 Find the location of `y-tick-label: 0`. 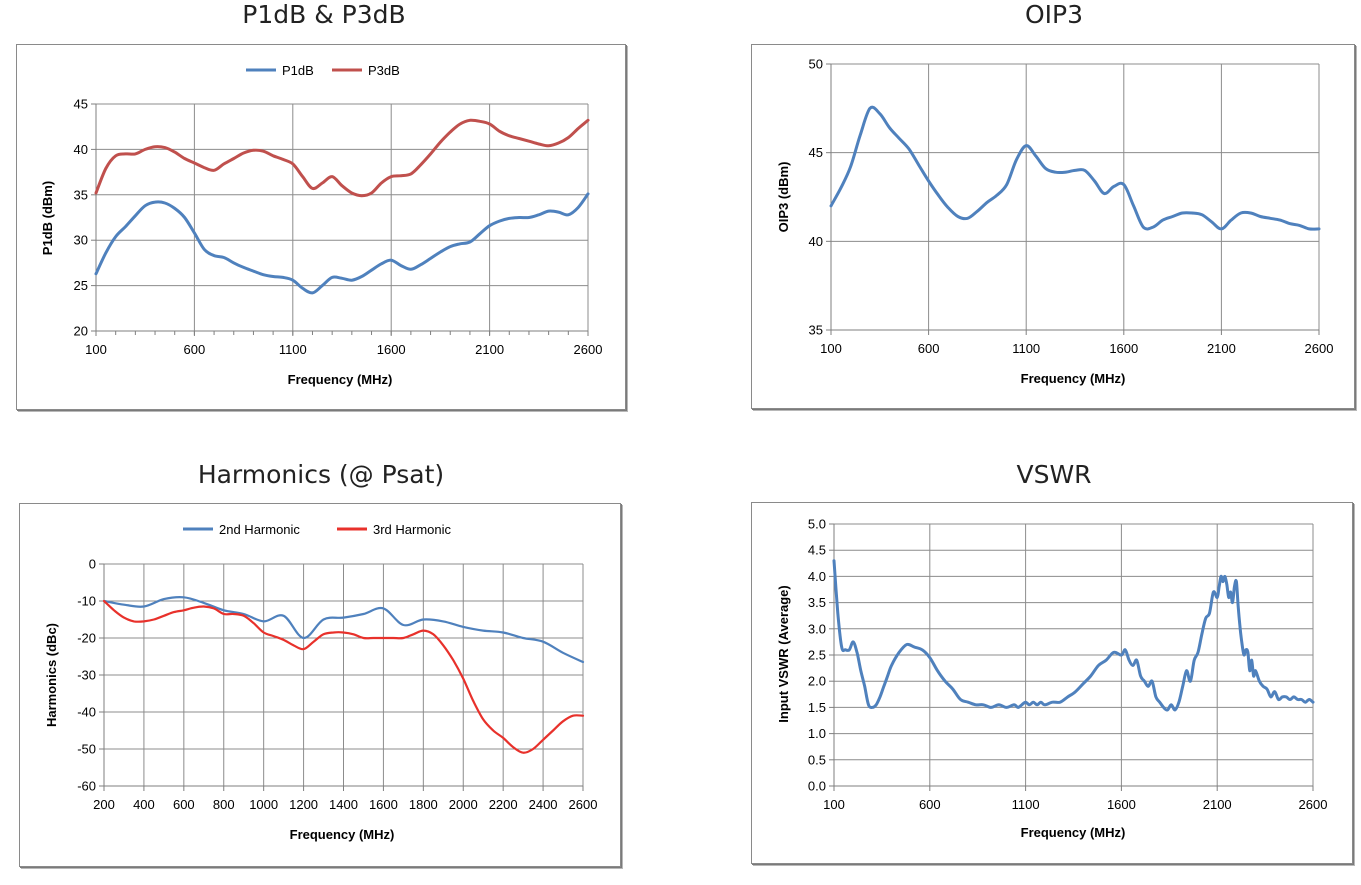

y-tick-label: 0 is located at coordinates (92, 564).